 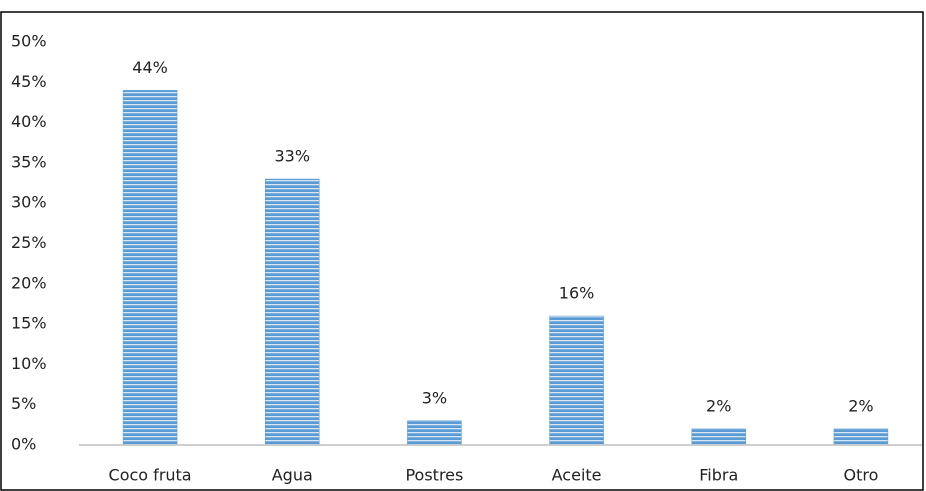 I want to click on y-tick-label: 10%, so click(x=29, y=363).